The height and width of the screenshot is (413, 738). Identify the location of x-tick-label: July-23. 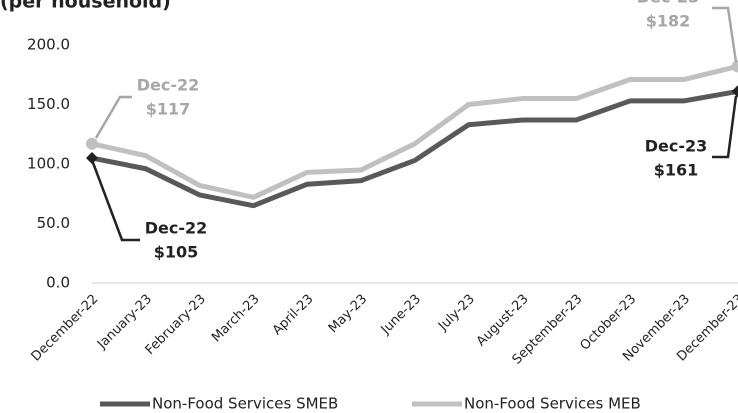
(456, 313).